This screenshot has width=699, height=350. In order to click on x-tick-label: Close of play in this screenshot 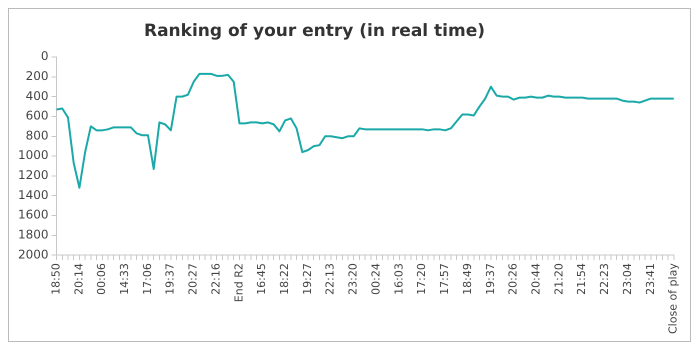, I will do `click(673, 298)`.